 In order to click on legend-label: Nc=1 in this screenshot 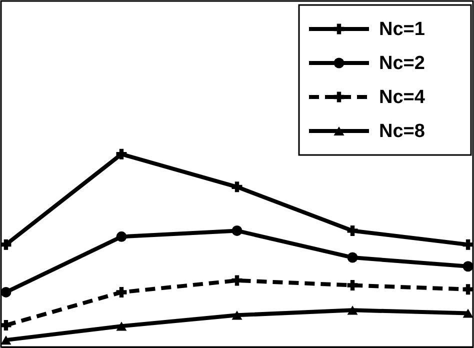, I will do `click(402, 29)`.